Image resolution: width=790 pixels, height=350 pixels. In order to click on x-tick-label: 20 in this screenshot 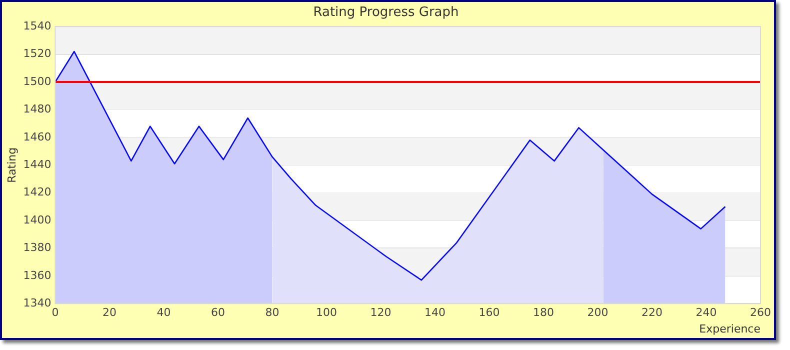, I will do `click(109, 313)`.